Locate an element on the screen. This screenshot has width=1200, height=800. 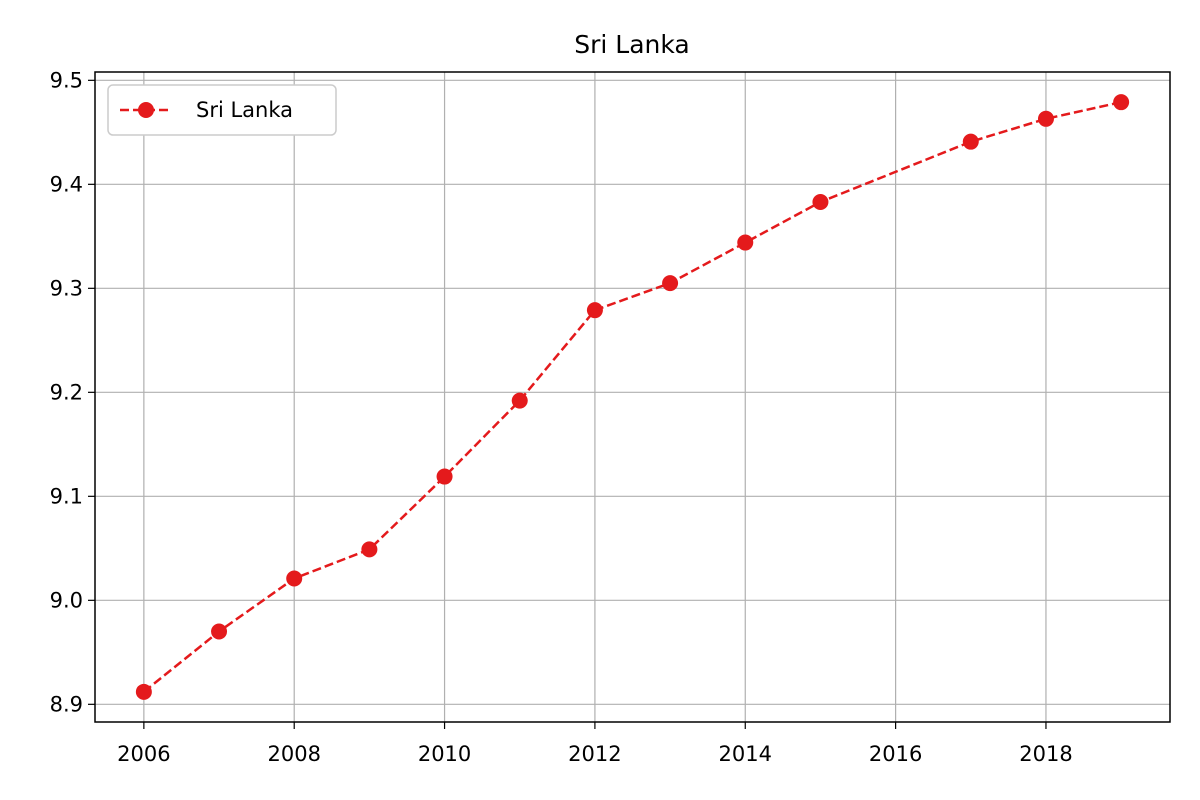
legend-label: Sri Lanka is located at coordinates (244, 110).